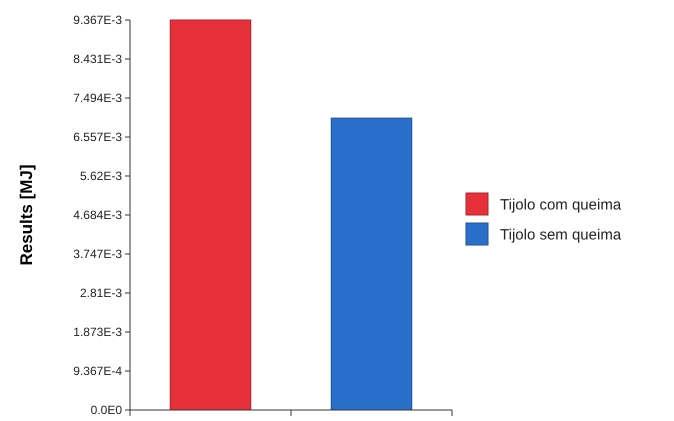 The image size is (674, 421). What do you see at coordinates (106, 410) in the screenshot?
I see `y-tick-label: 0.0E0` at bounding box center [106, 410].